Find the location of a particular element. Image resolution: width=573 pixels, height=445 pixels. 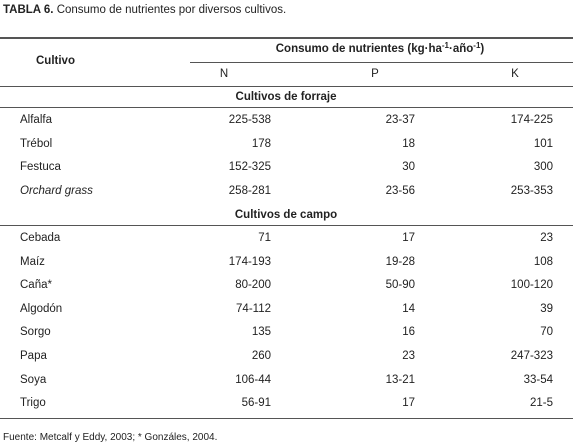

row-label: Algodón is located at coordinates (41, 308).